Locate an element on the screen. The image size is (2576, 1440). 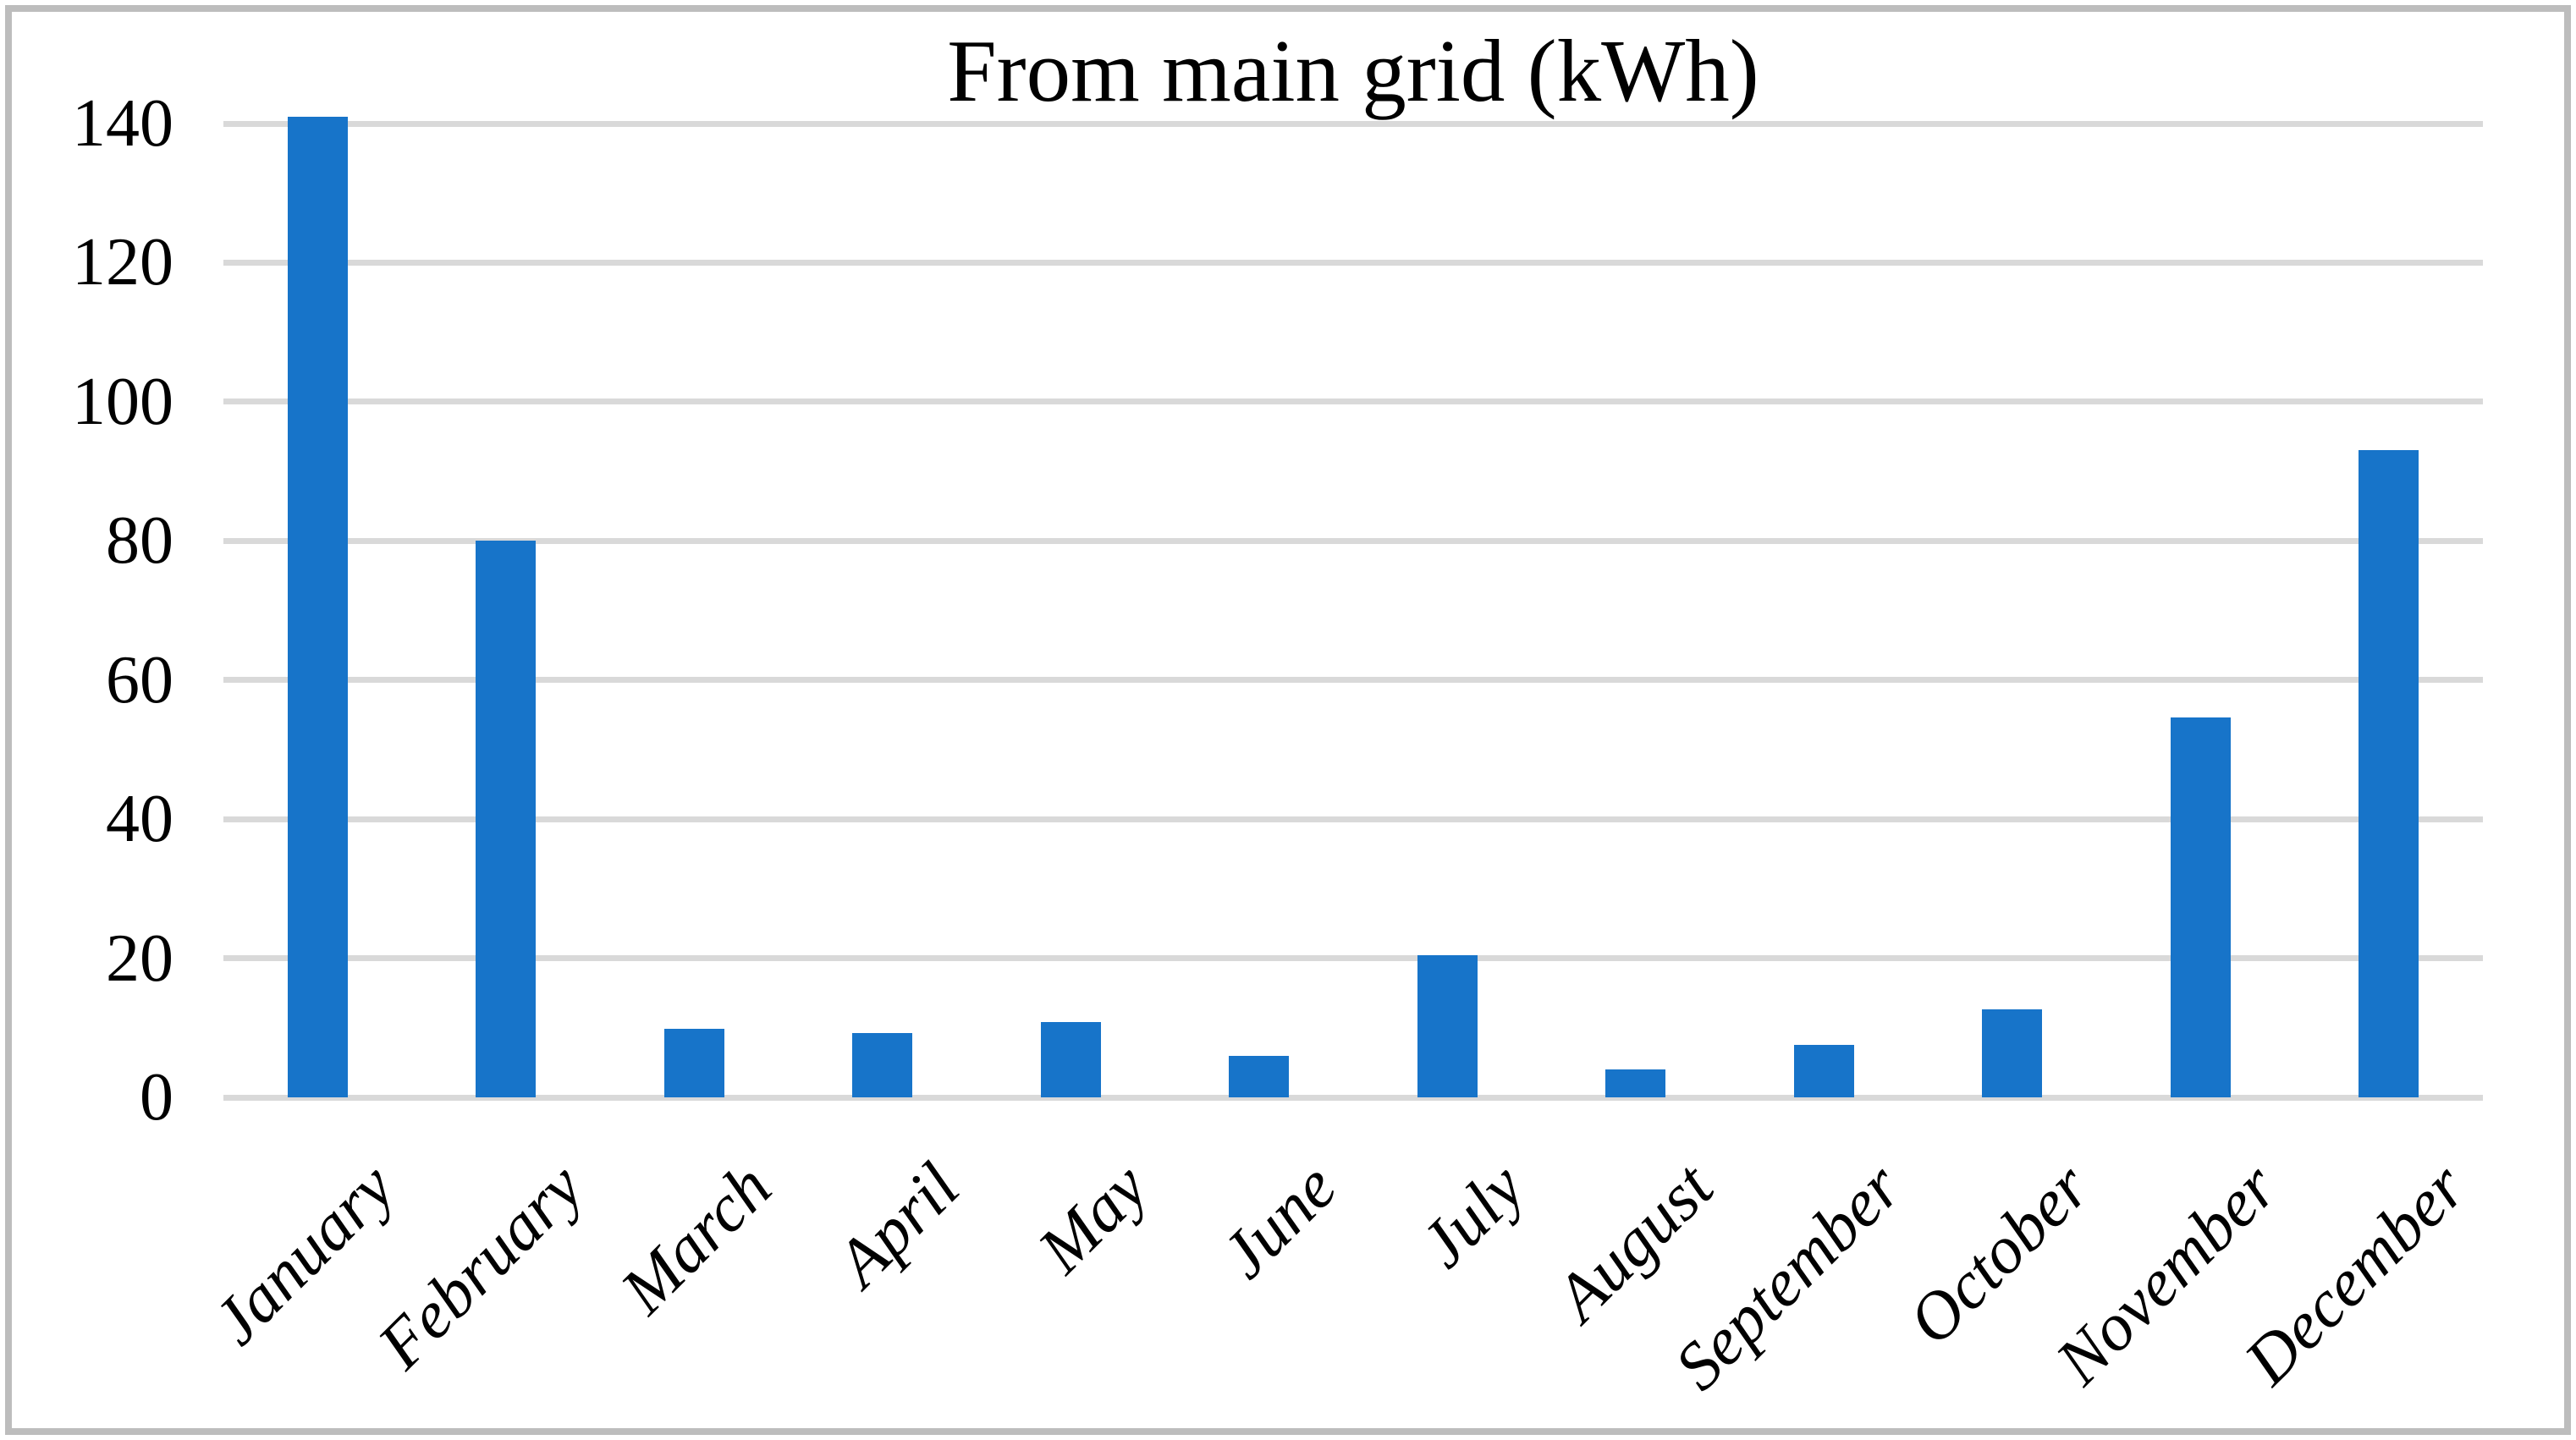
bar-march is located at coordinates (693, 1063).